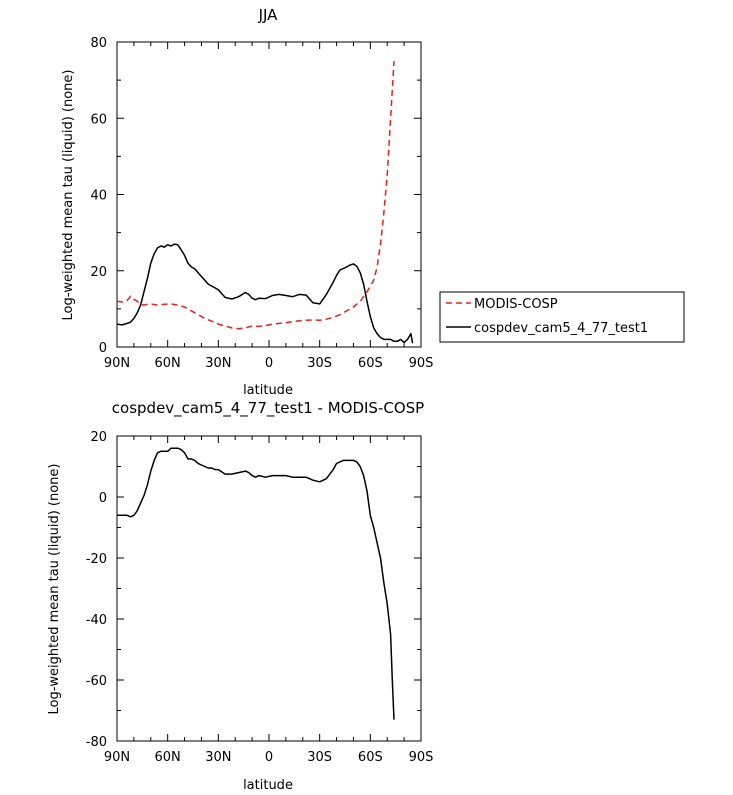 The height and width of the screenshot is (795, 733). Describe the element at coordinates (117, 757) in the screenshot. I see `bottom-panel-x-tick-label: 90N` at that location.